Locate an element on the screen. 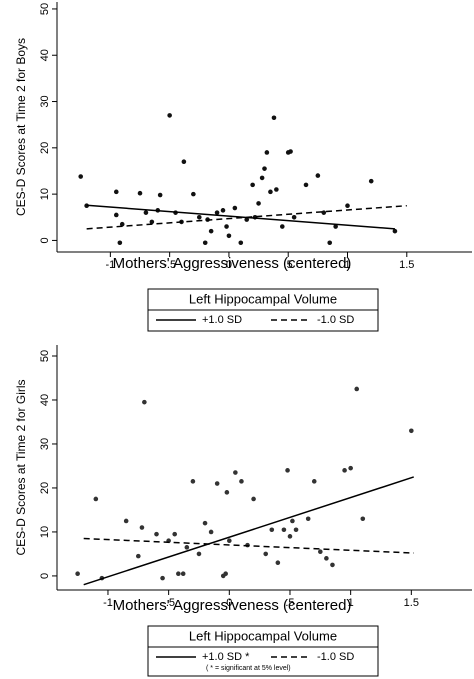 This screenshot has width=474, height=679. legend-note: ( * = significant at 5% level) is located at coordinates (248, 668).